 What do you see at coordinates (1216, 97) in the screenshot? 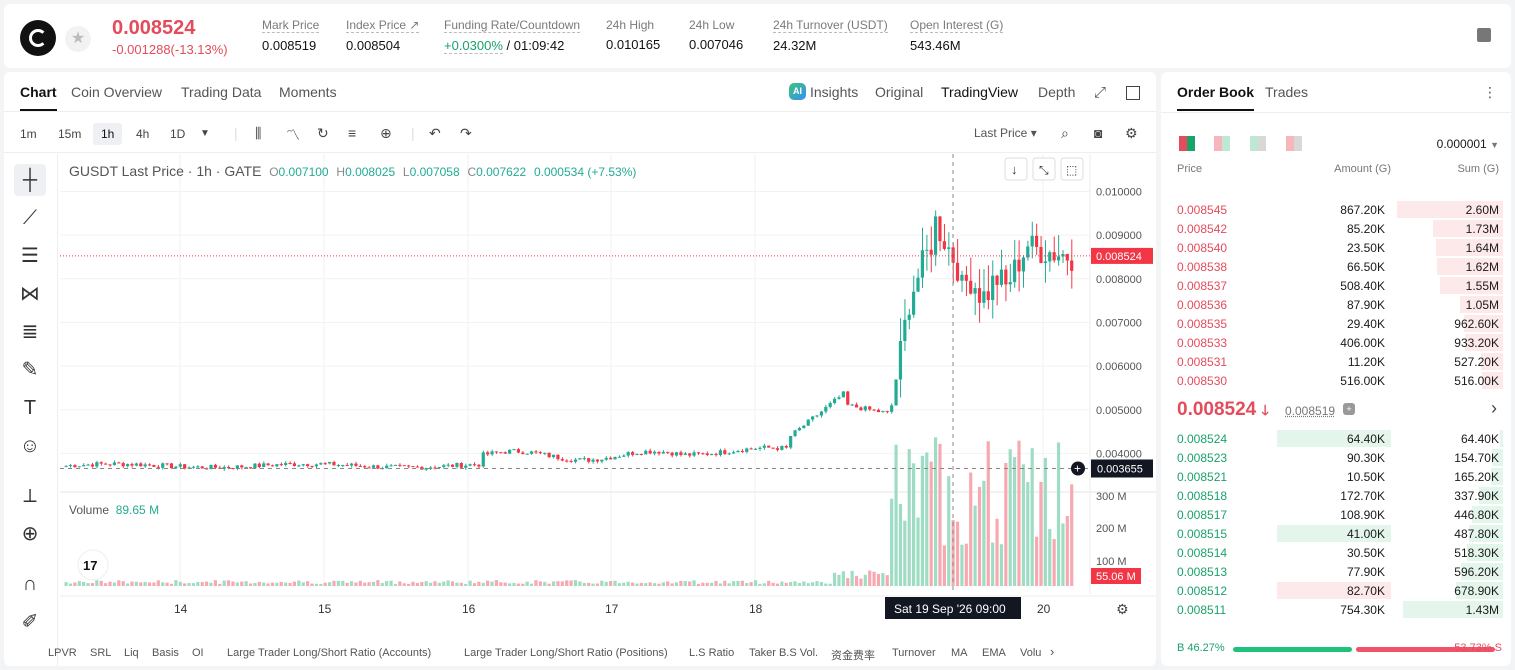
I see `tab-order-book: Order Book` at bounding box center [1216, 97].